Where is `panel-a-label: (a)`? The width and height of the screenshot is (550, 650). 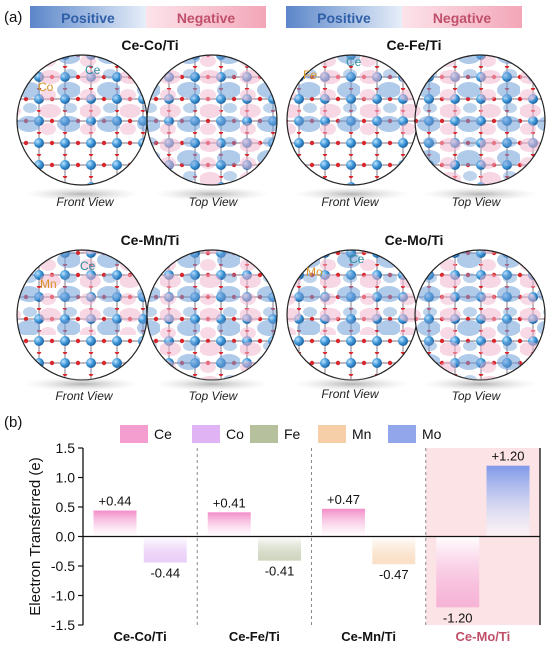
panel-a-label: (a) is located at coordinates (13, 17).